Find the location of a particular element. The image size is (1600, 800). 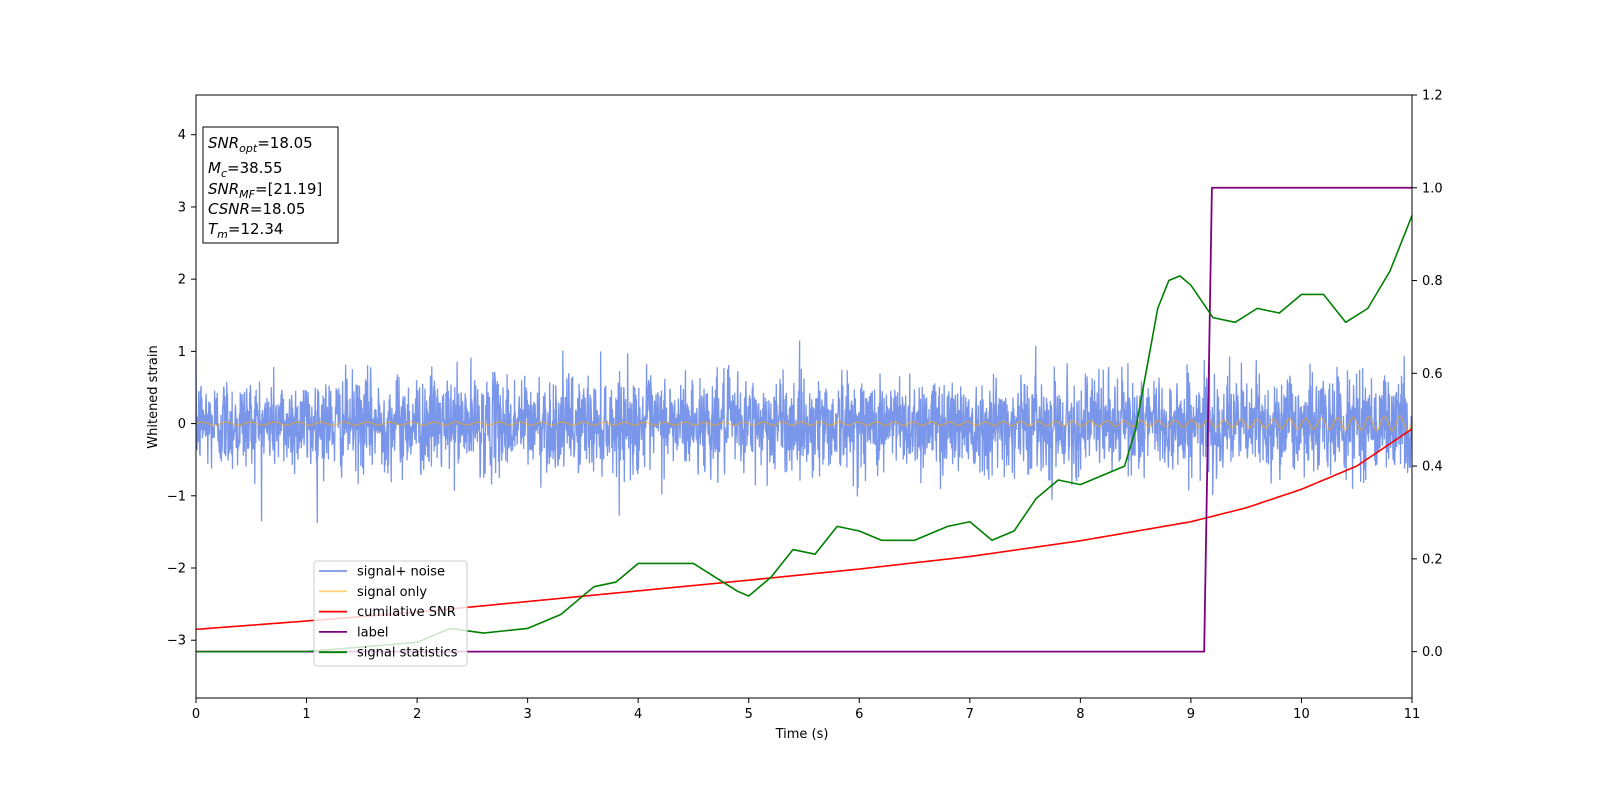

x-axis: 0 1 2 3 4 5 6 7 8 9 10 11 is located at coordinates (806, 710).